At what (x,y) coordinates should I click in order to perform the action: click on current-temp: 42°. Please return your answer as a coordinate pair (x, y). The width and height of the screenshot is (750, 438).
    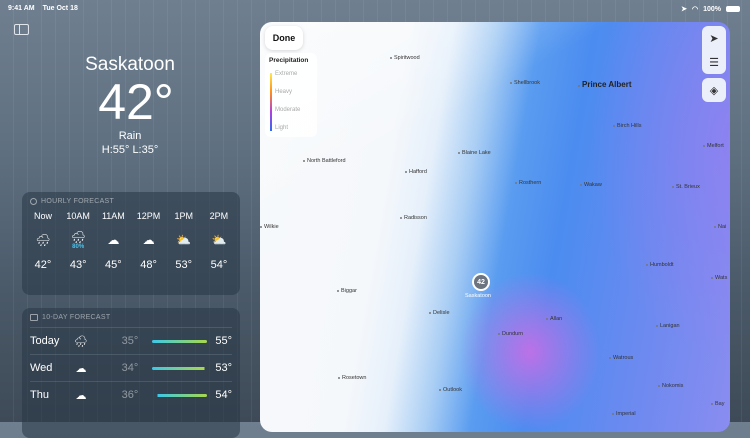
    Looking at the image, I should click on (136, 102).